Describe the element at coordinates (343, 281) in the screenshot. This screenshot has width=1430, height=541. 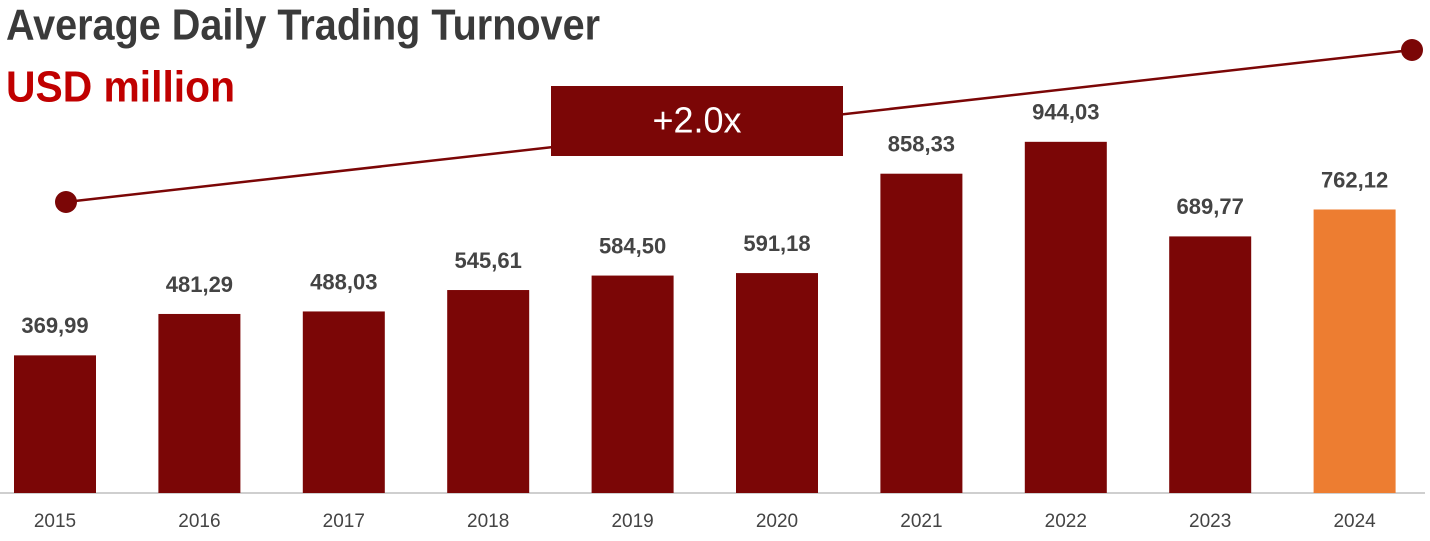
I see `value-label: 488,03` at that location.